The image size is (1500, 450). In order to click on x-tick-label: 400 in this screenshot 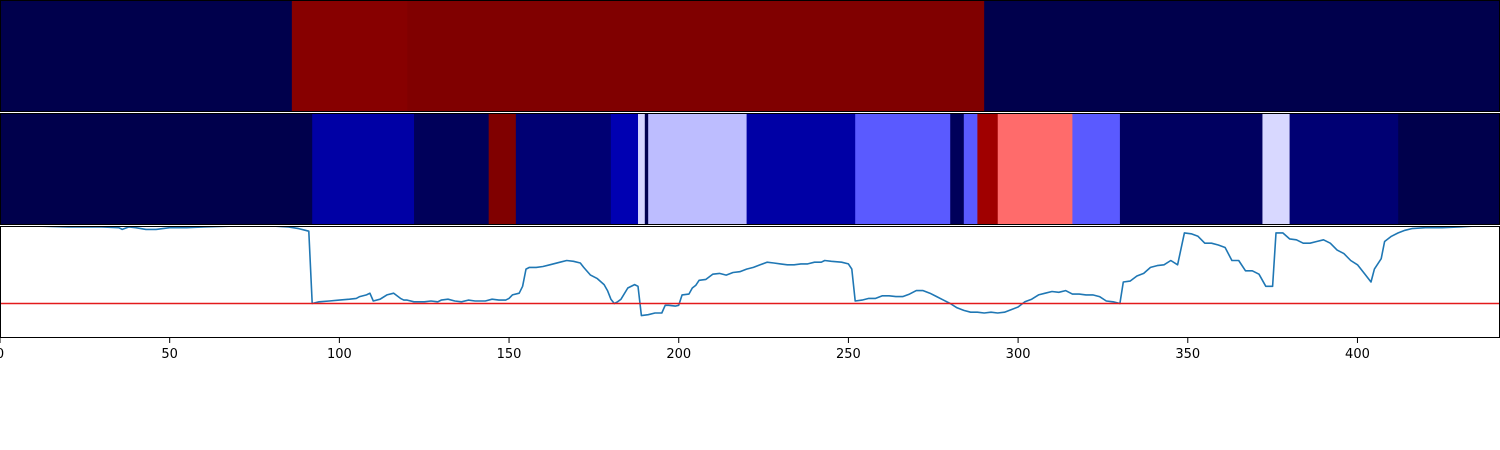, I will do `click(1357, 354)`.